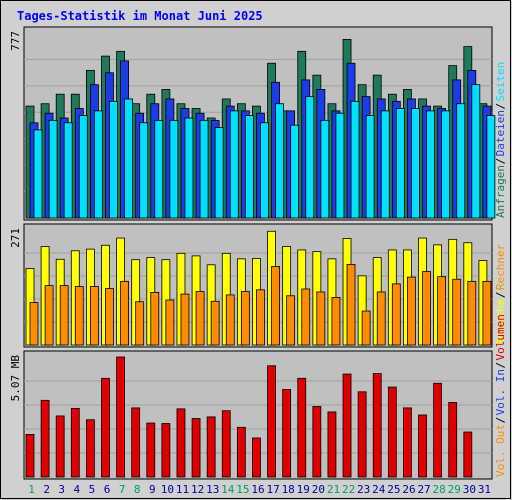  What do you see at coordinates (167, 489) in the screenshot?
I see `day-label-10: 10` at bounding box center [167, 489].